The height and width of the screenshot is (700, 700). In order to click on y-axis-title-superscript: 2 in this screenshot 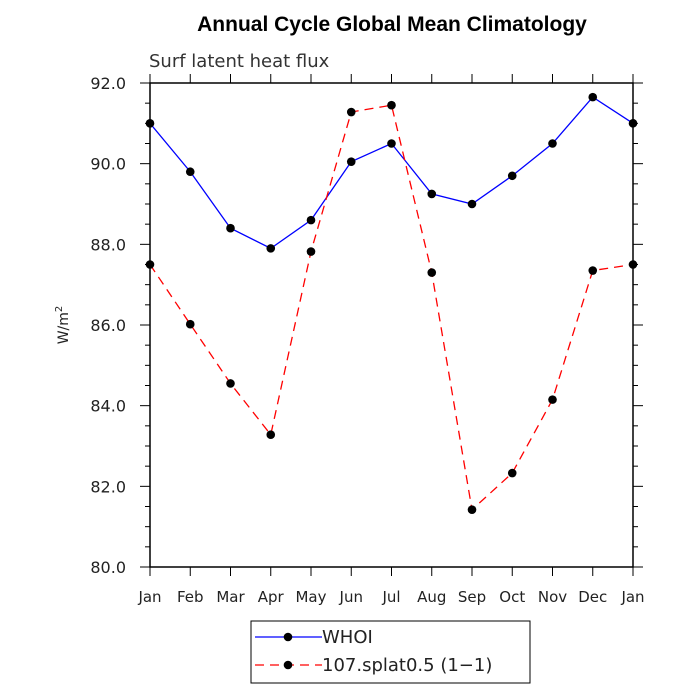, I will do `click(59, 309)`.